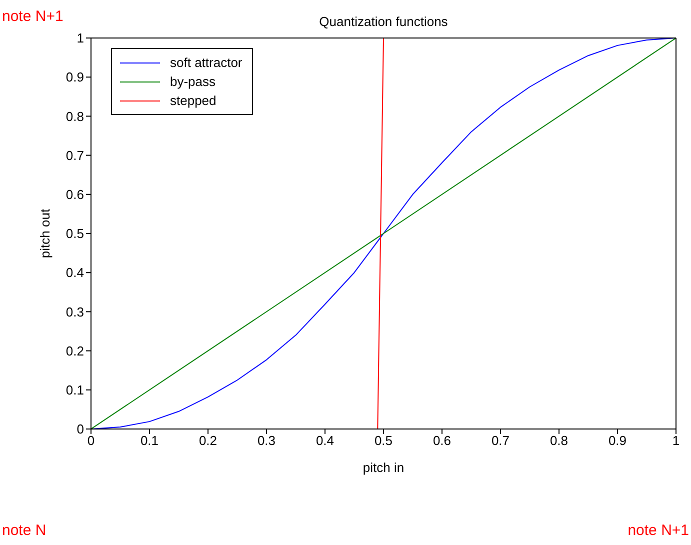 Image resolution: width=691 pixels, height=545 pixels. I want to click on y-tick-label: 0.7, so click(75, 155).